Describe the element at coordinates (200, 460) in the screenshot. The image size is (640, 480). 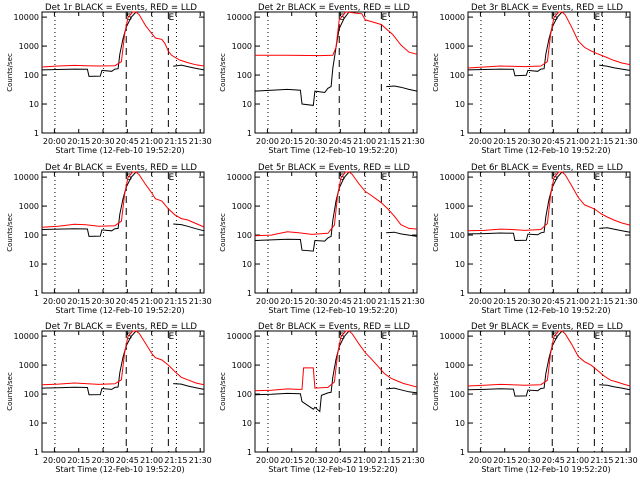
I see `panel-7-xtick-label-7: 21:30` at that location.